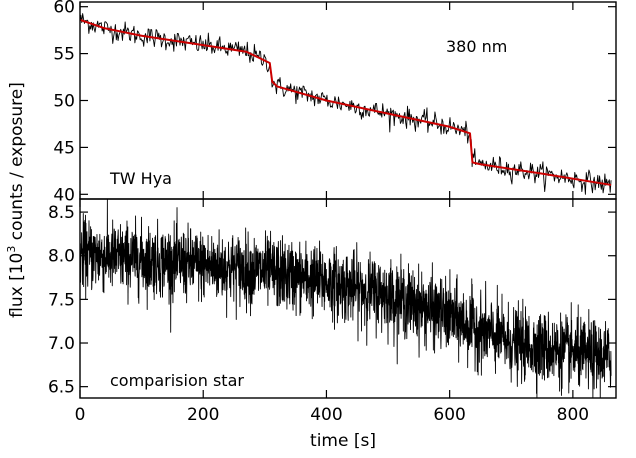 Image resolution: width=636 pixels, height=458 pixels. I want to click on bottom-ytick-label: 7.5, so click(61, 300).